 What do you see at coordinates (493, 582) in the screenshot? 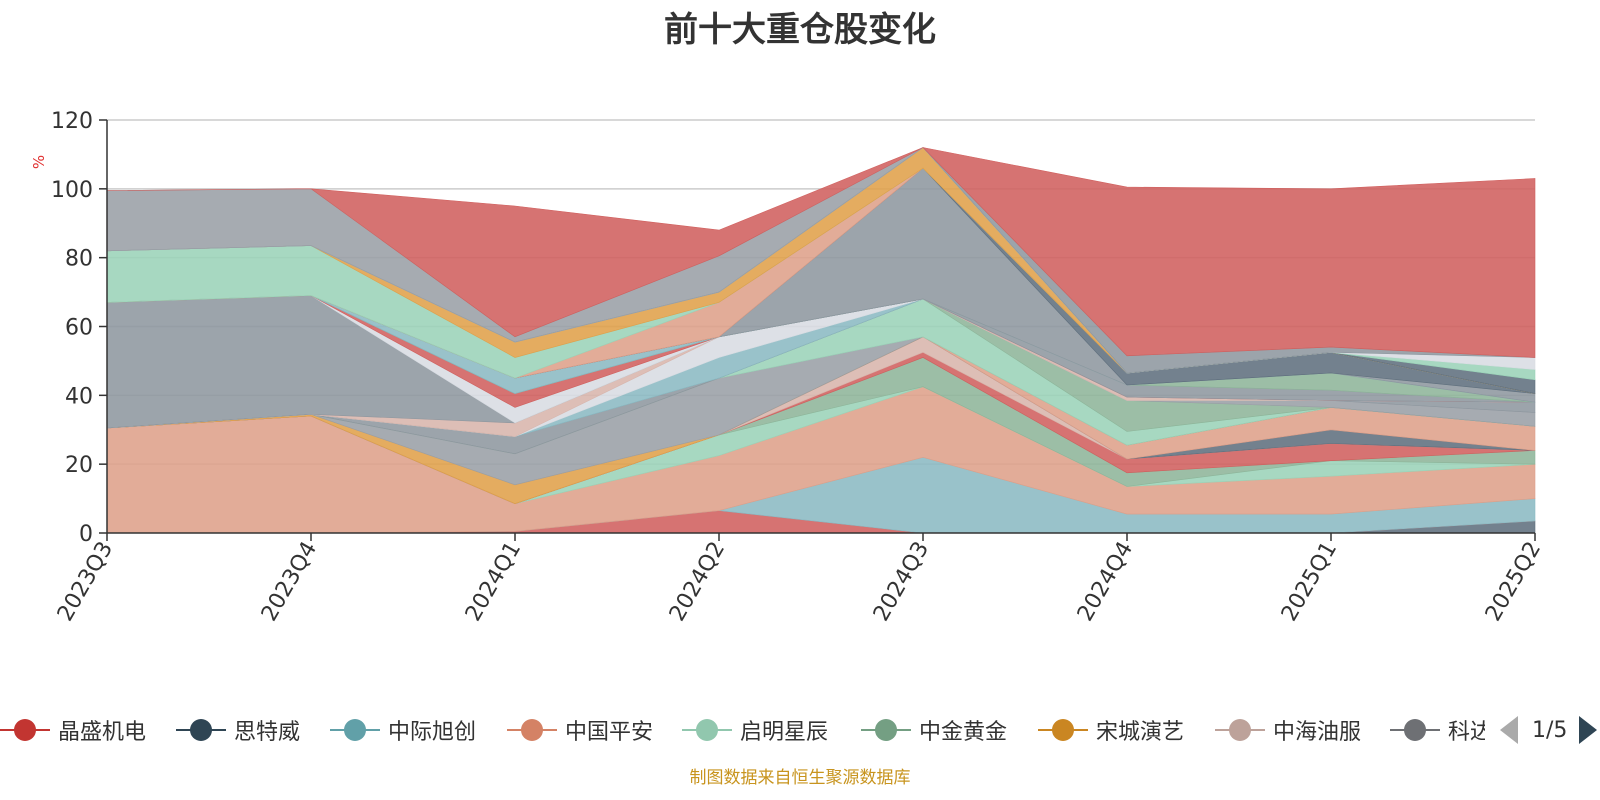
I see `x-tick-label: 2024Q1` at bounding box center [493, 582].